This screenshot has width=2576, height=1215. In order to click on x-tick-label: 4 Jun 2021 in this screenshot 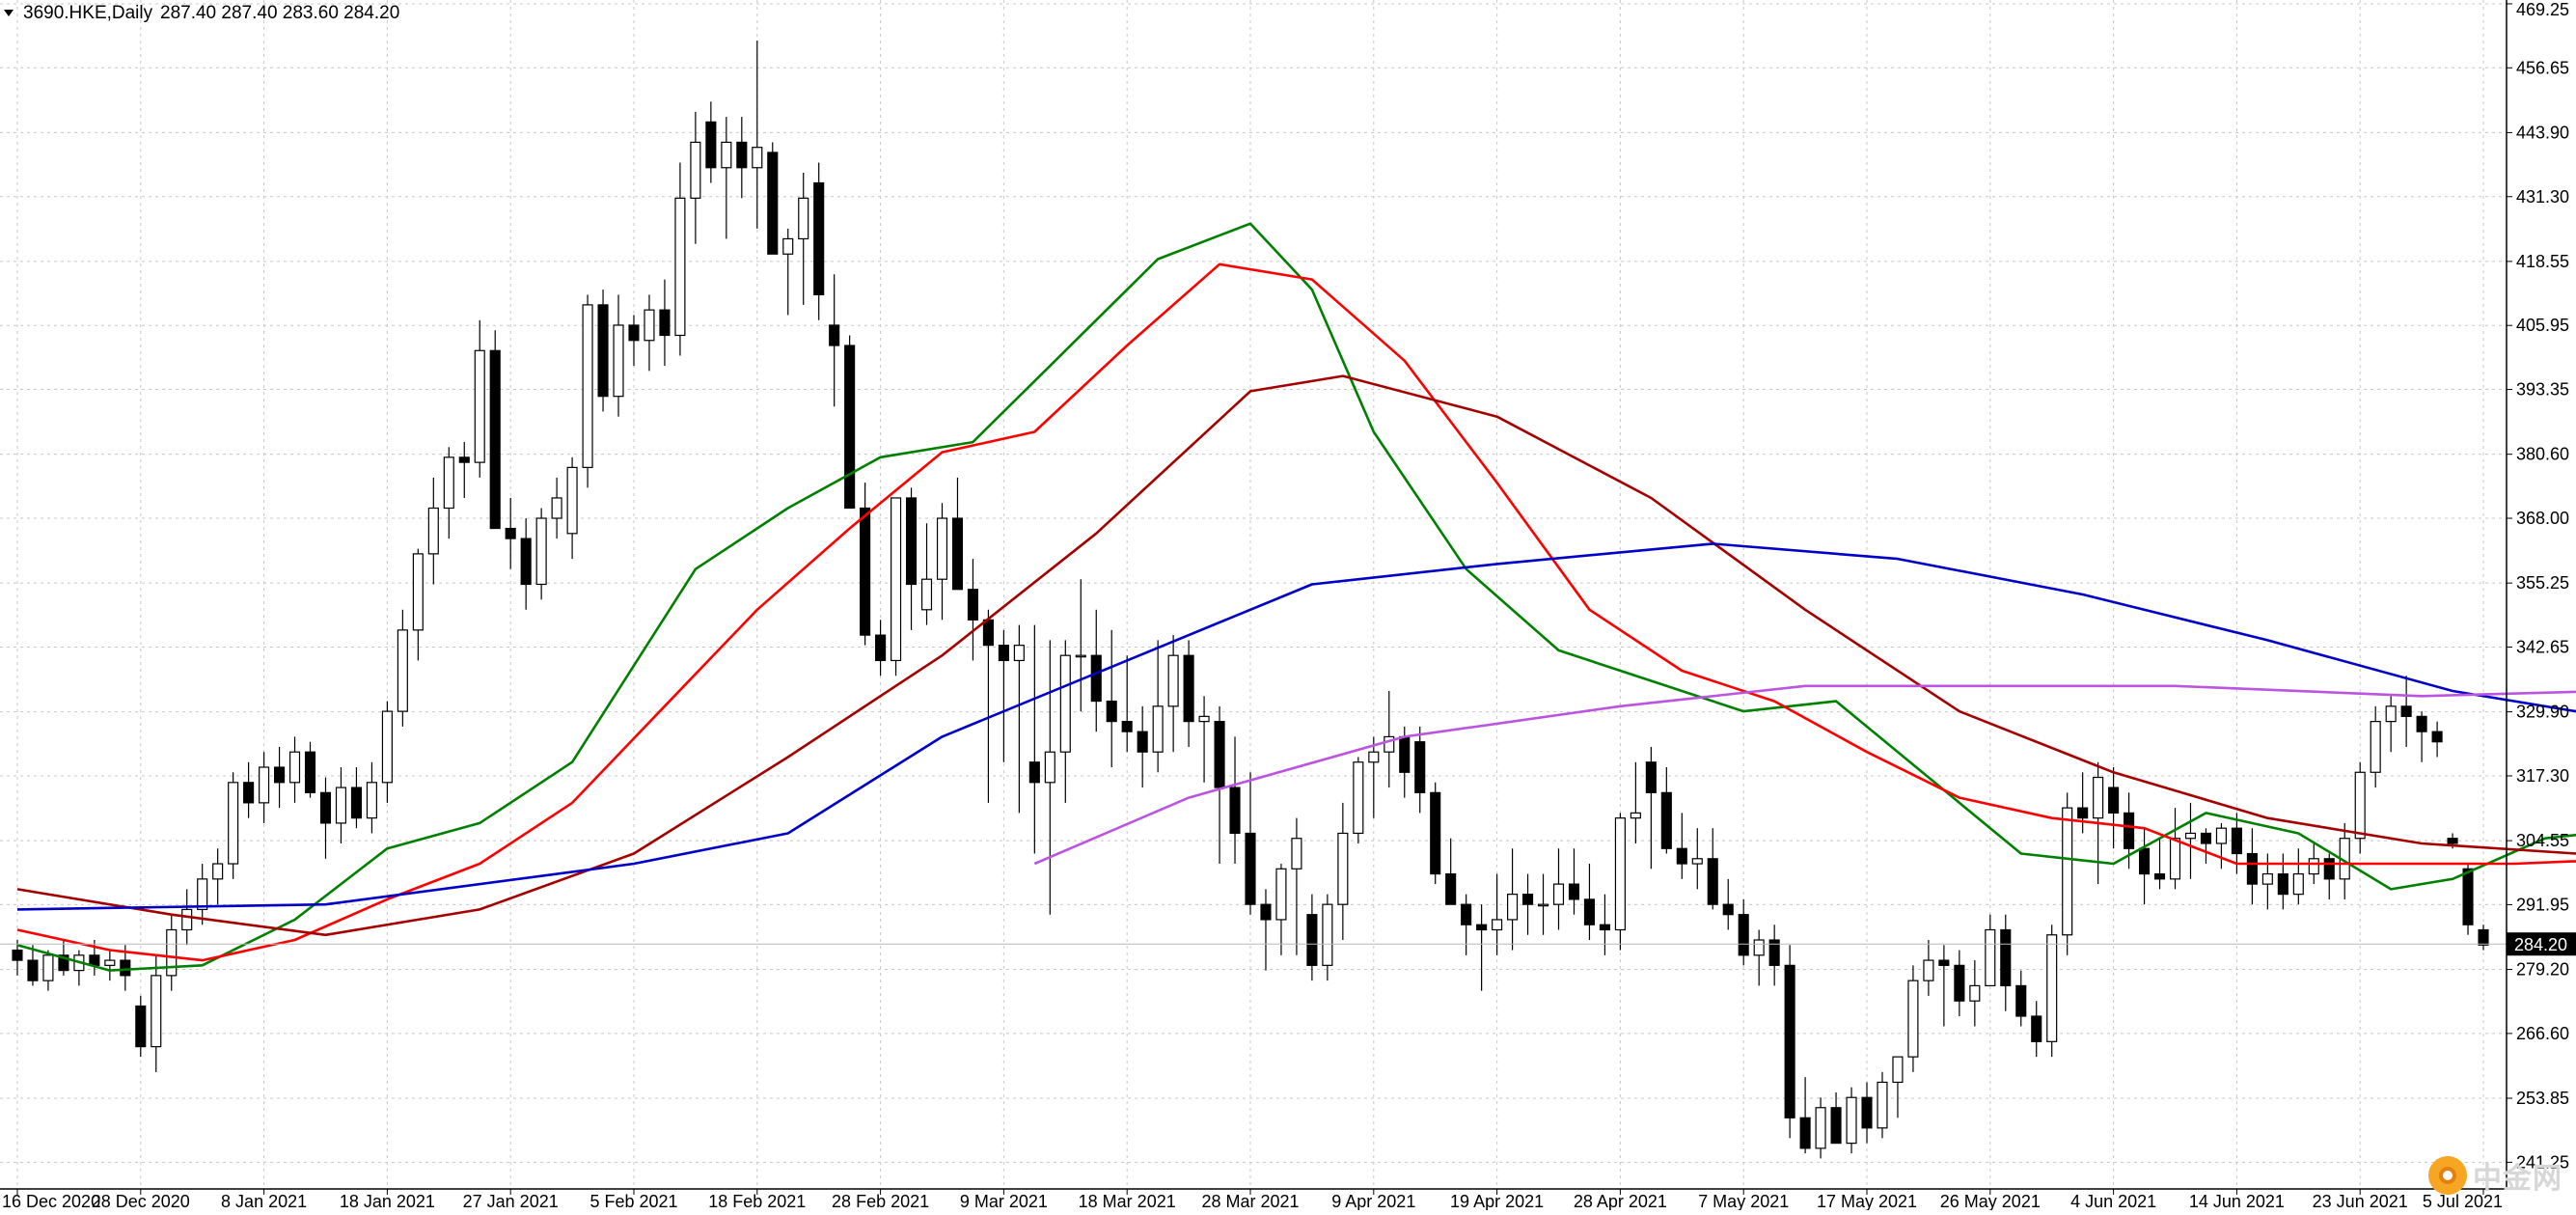, I will do `click(2113, 1201)`.